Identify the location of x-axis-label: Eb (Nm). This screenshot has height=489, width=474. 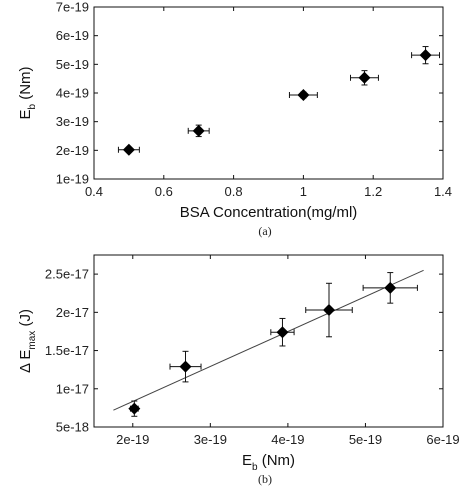
(268, 462).